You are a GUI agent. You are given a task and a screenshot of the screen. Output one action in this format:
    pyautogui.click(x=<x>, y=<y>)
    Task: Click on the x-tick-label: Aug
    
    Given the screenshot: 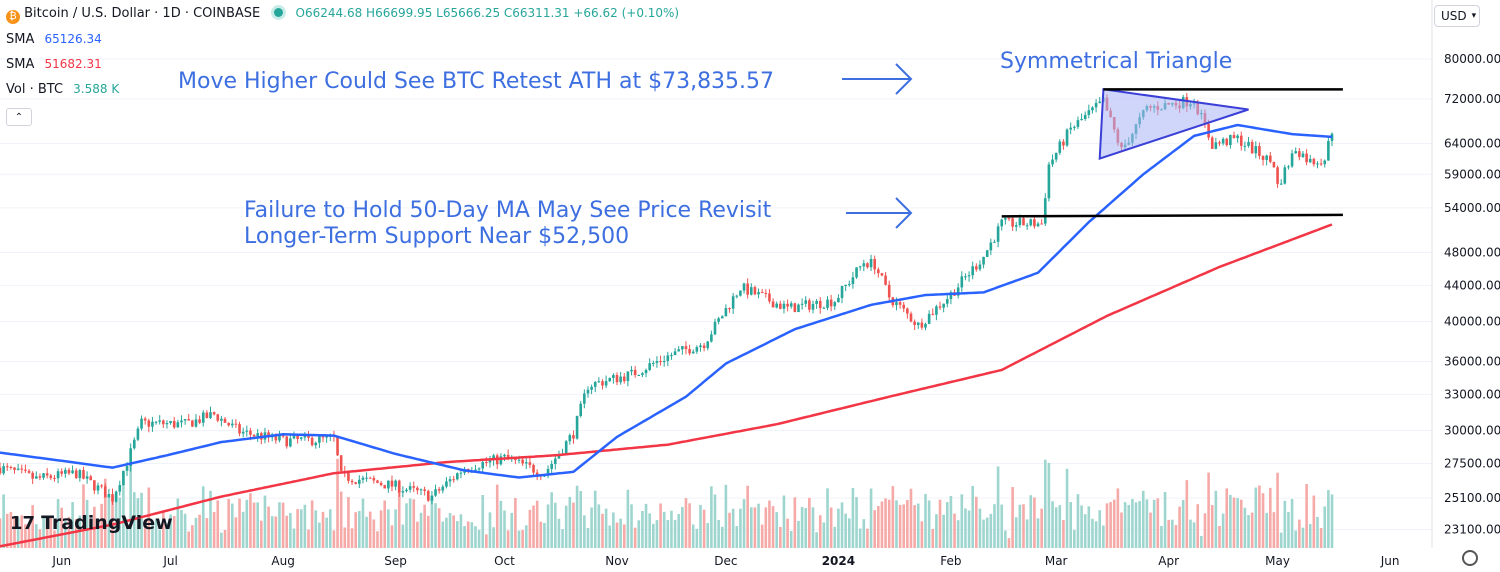 What is the action you would take?
    pyautogui.click(x=282, y=561)
    